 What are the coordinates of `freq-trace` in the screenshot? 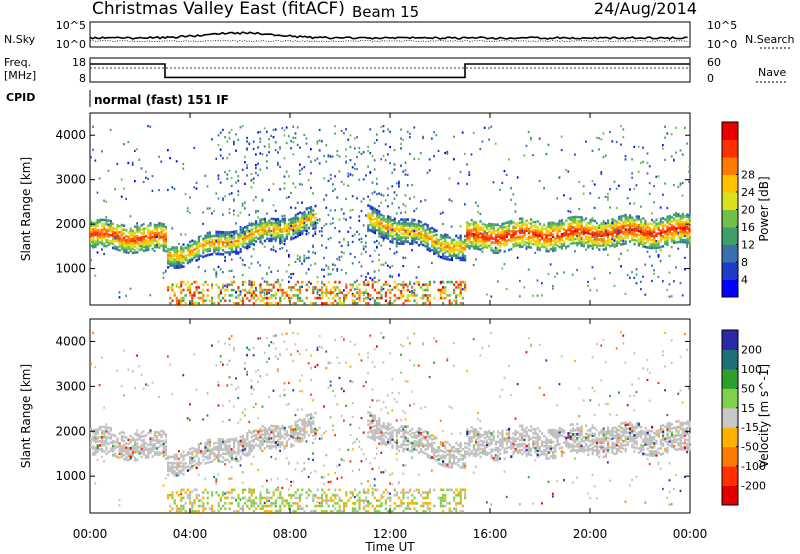 It's located at (390, 71).